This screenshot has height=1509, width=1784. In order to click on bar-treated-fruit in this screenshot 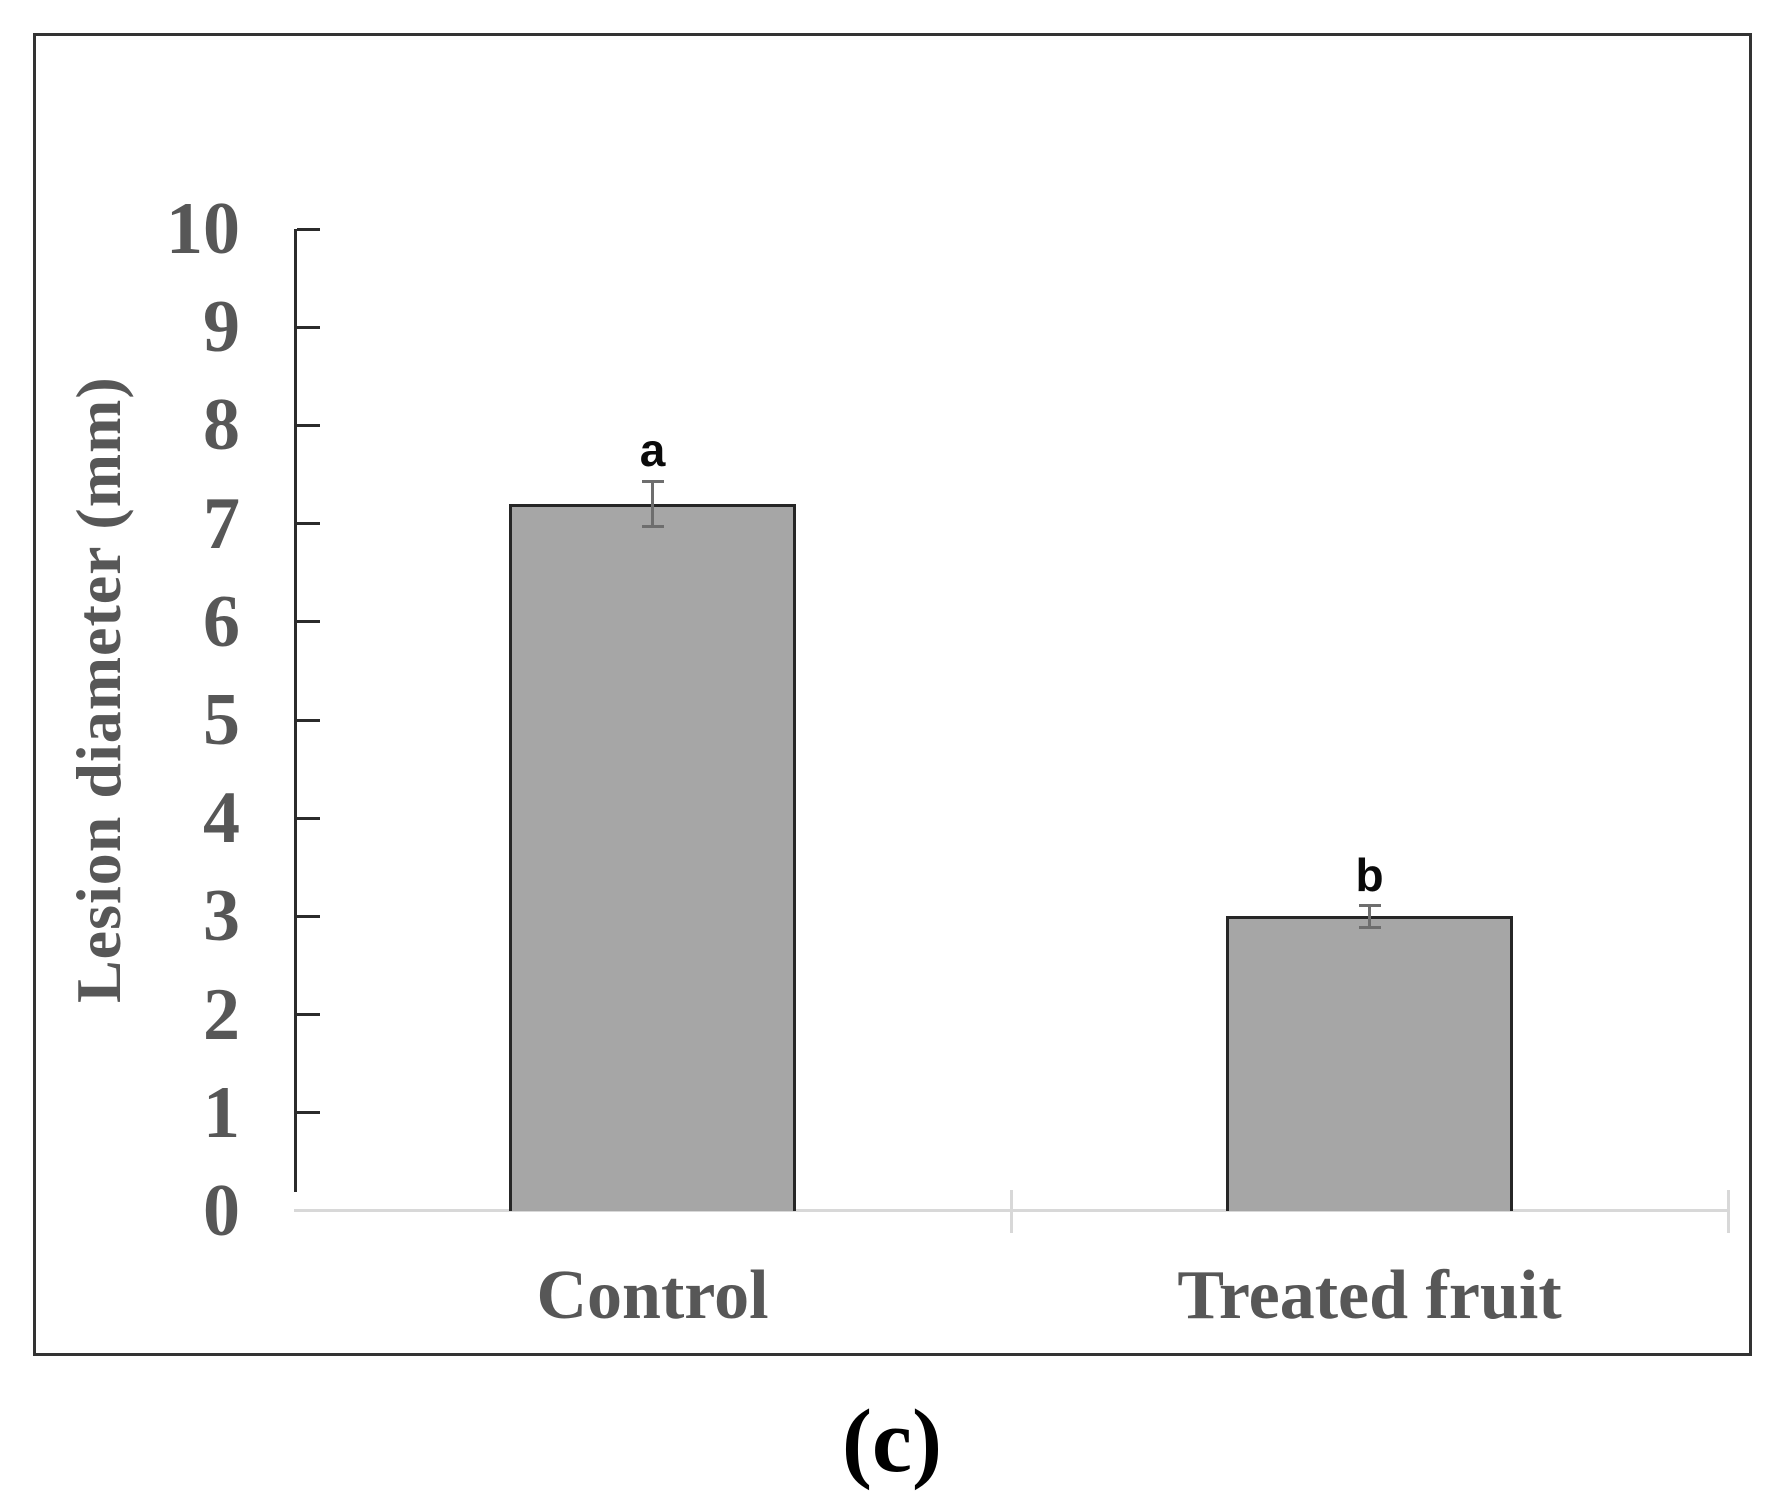, I will do `click(1369, 1063)`.